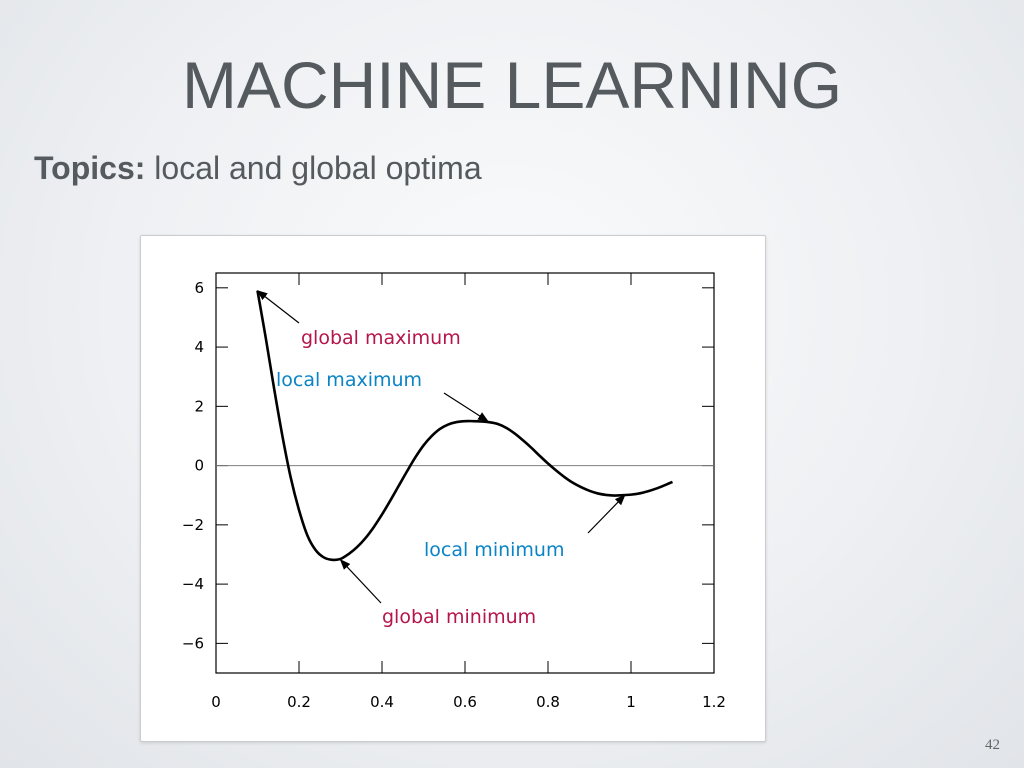 This screenshot has width=1024, height=768. What do you see at coordinates (512, 85) in the screenshot?
I see `slide-title: MACHINE LEARNING` at bounding box center [512, 85].